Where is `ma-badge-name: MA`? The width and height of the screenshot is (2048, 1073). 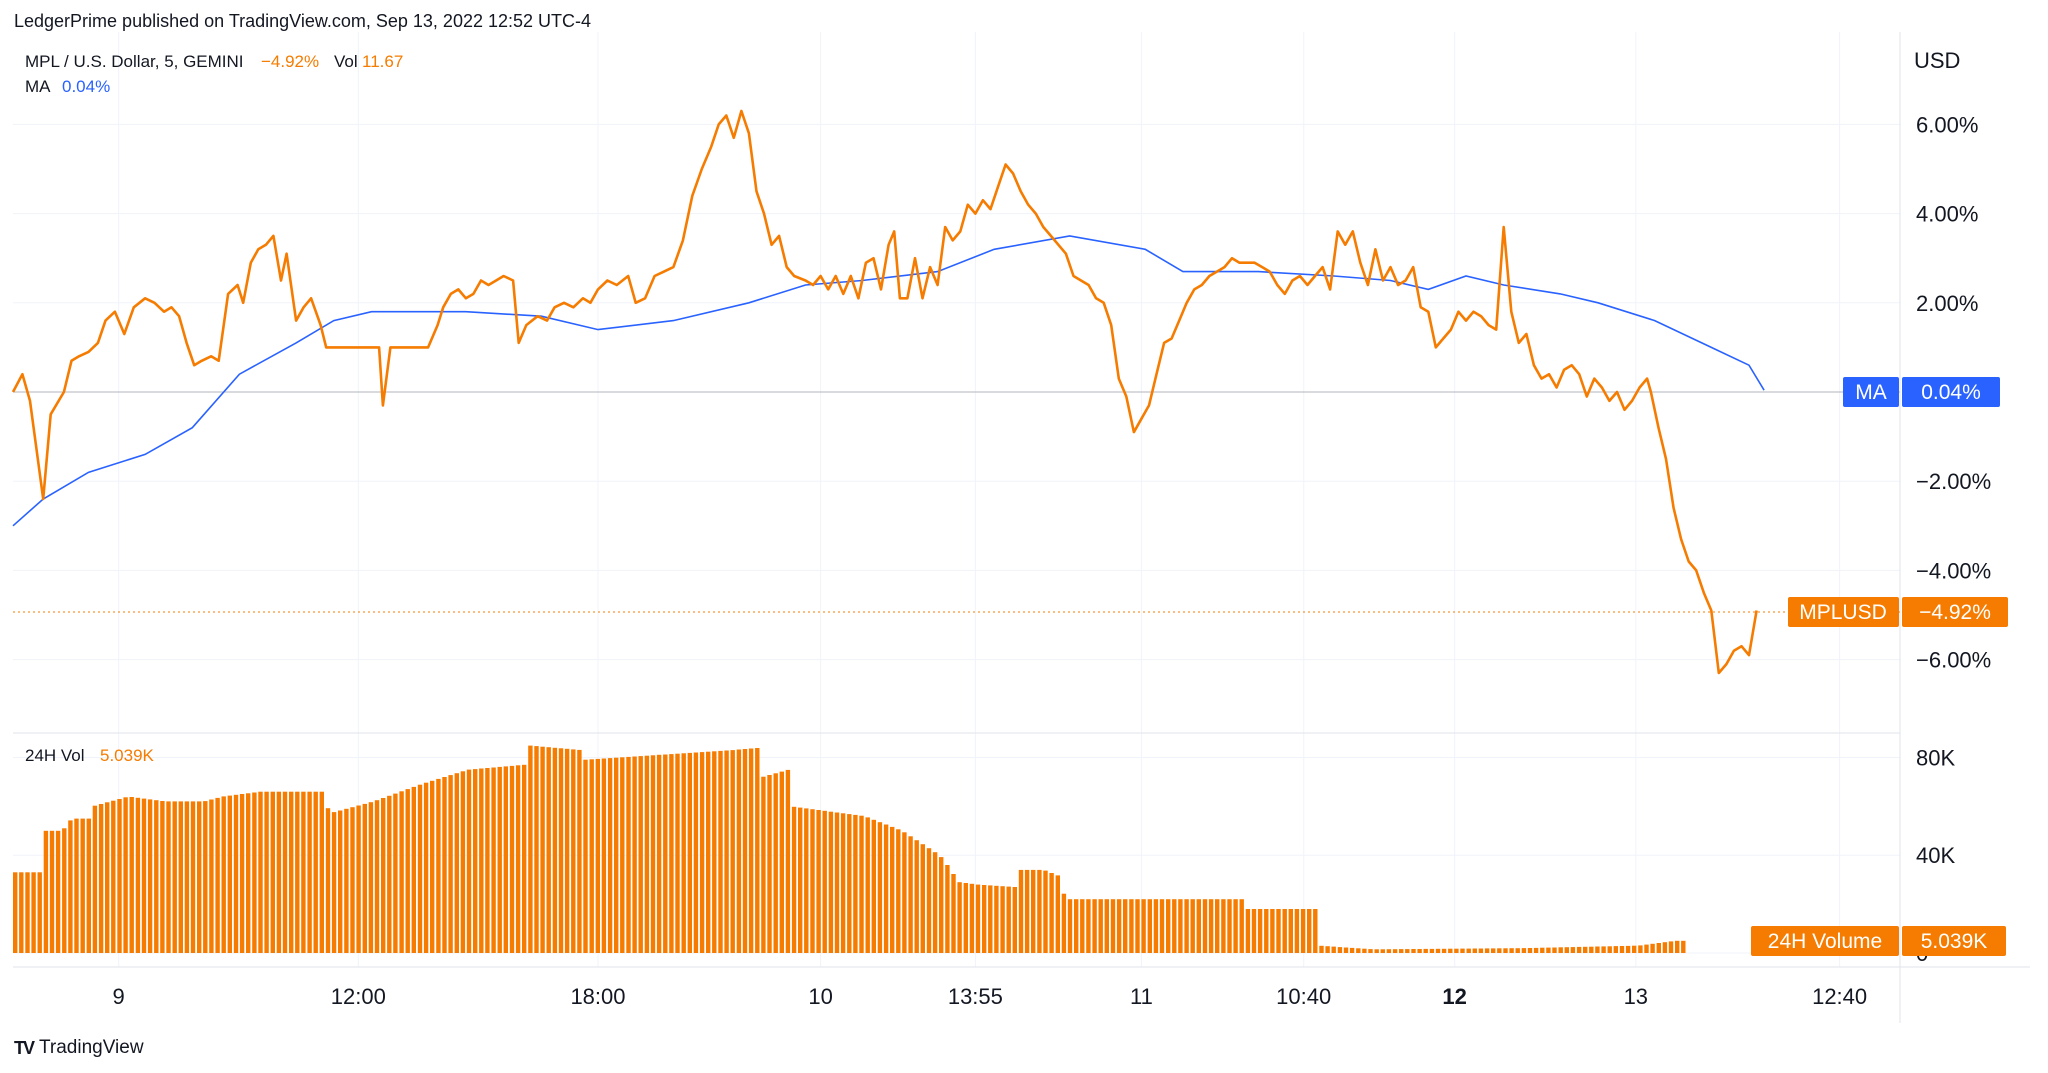 ma-badge-name: MA is located at coordinates (1871, 392).